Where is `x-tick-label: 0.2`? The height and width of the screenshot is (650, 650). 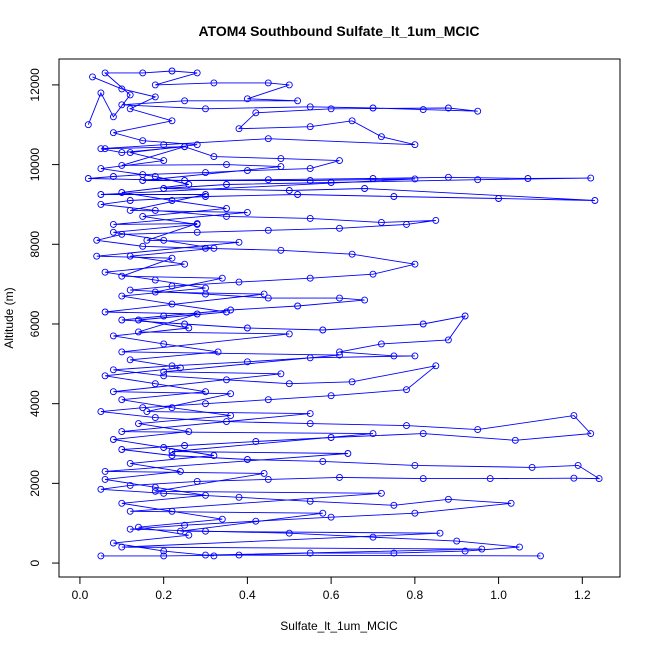 x-tick-label: 0.2 is located at coordinates (163, 595).